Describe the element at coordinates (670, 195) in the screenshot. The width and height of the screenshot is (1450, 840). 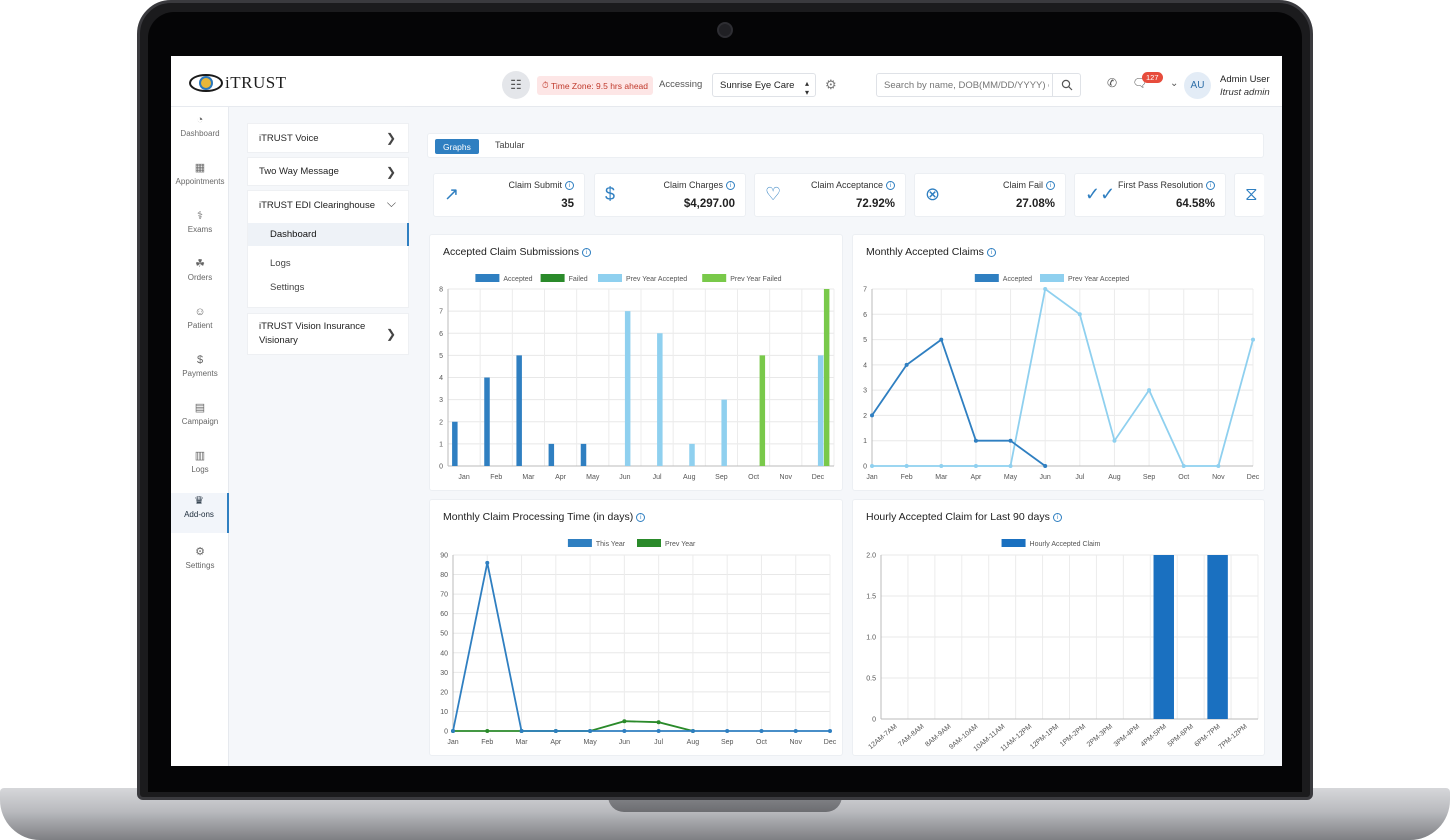
I see `stat-card-claim-charges: $ Claim Charges i $4,297.00` at that location.